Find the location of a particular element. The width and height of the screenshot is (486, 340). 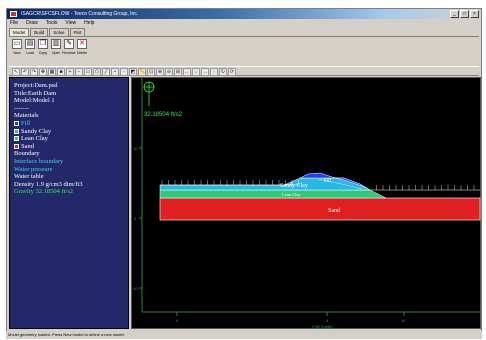

materials-heading: Materials is located at coordinates (26, 116).